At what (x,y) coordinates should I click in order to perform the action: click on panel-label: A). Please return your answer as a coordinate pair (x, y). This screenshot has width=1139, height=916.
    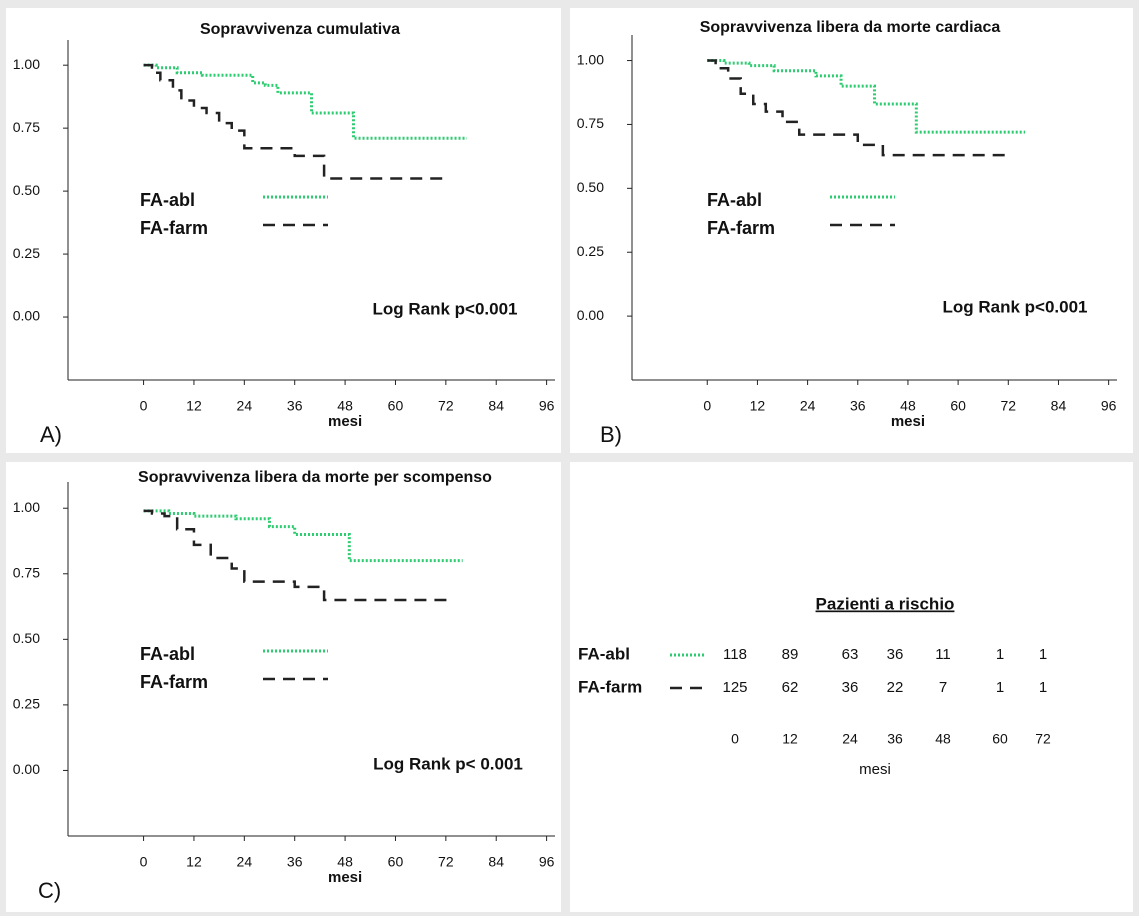
    Looking at the image, I should click on (51, 434).